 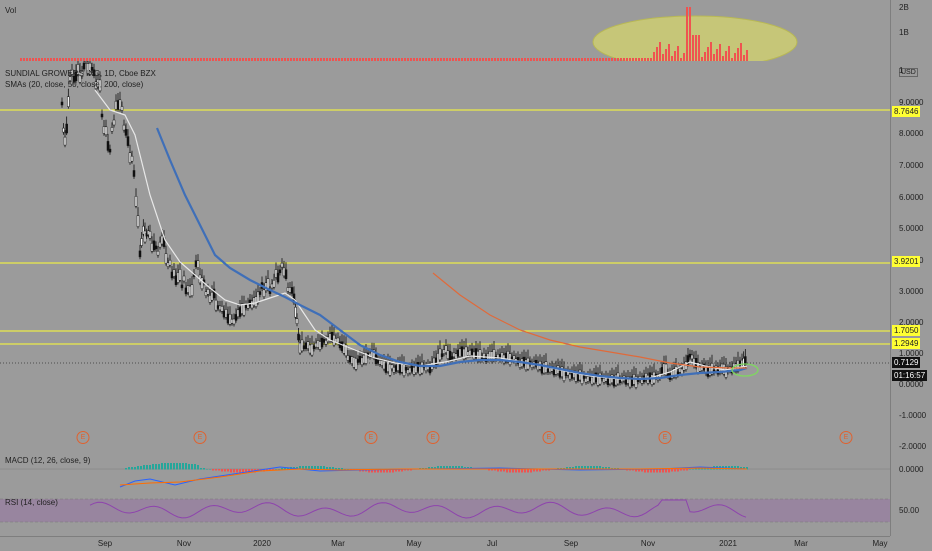 I want to click on price-axis-label: 6.0000, so click(x=911, y=197).